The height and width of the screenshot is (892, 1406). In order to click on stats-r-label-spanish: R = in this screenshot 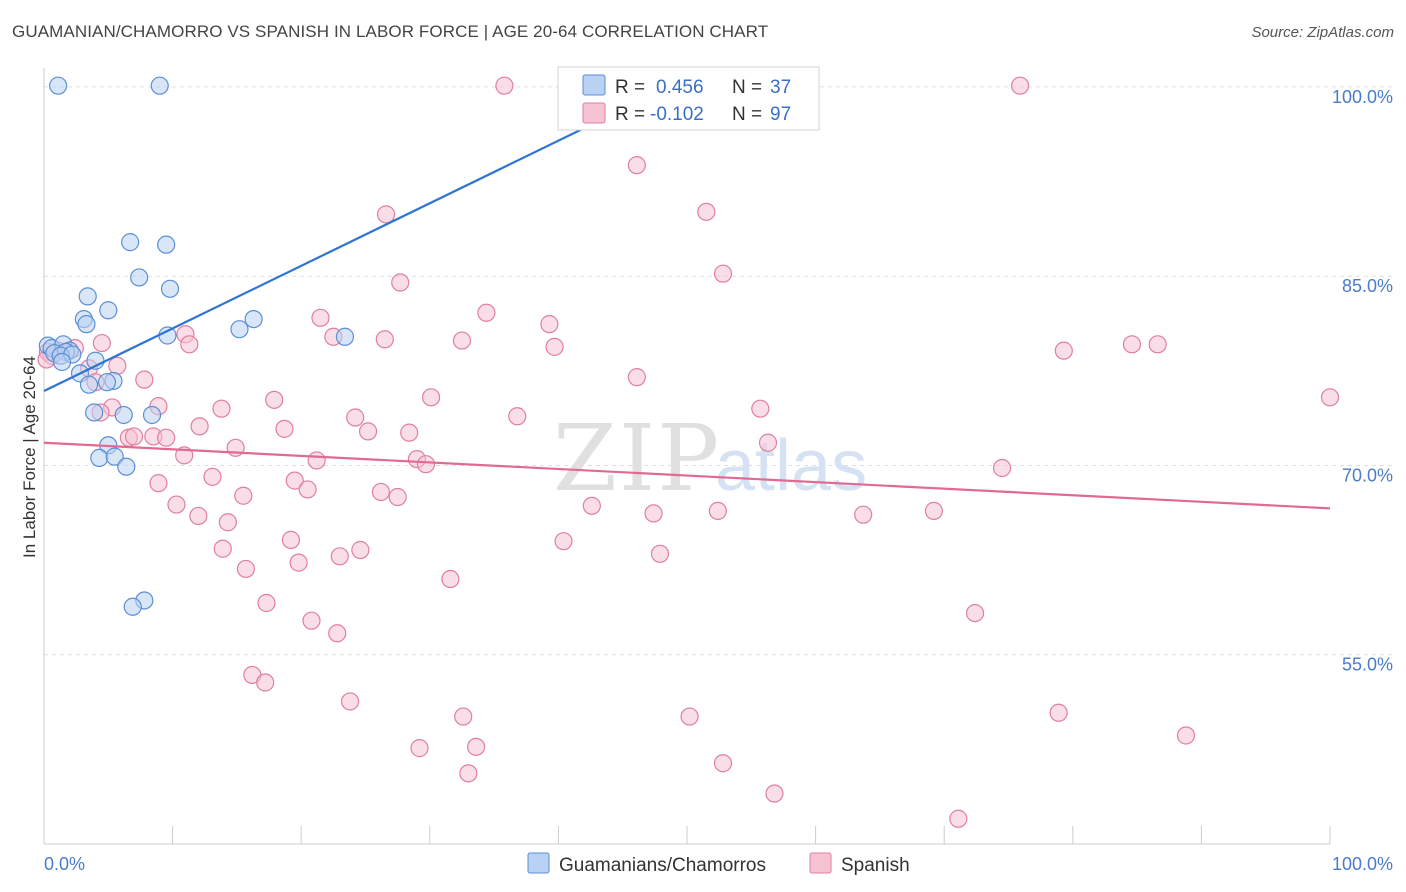, I will do `click(630, 114)`.